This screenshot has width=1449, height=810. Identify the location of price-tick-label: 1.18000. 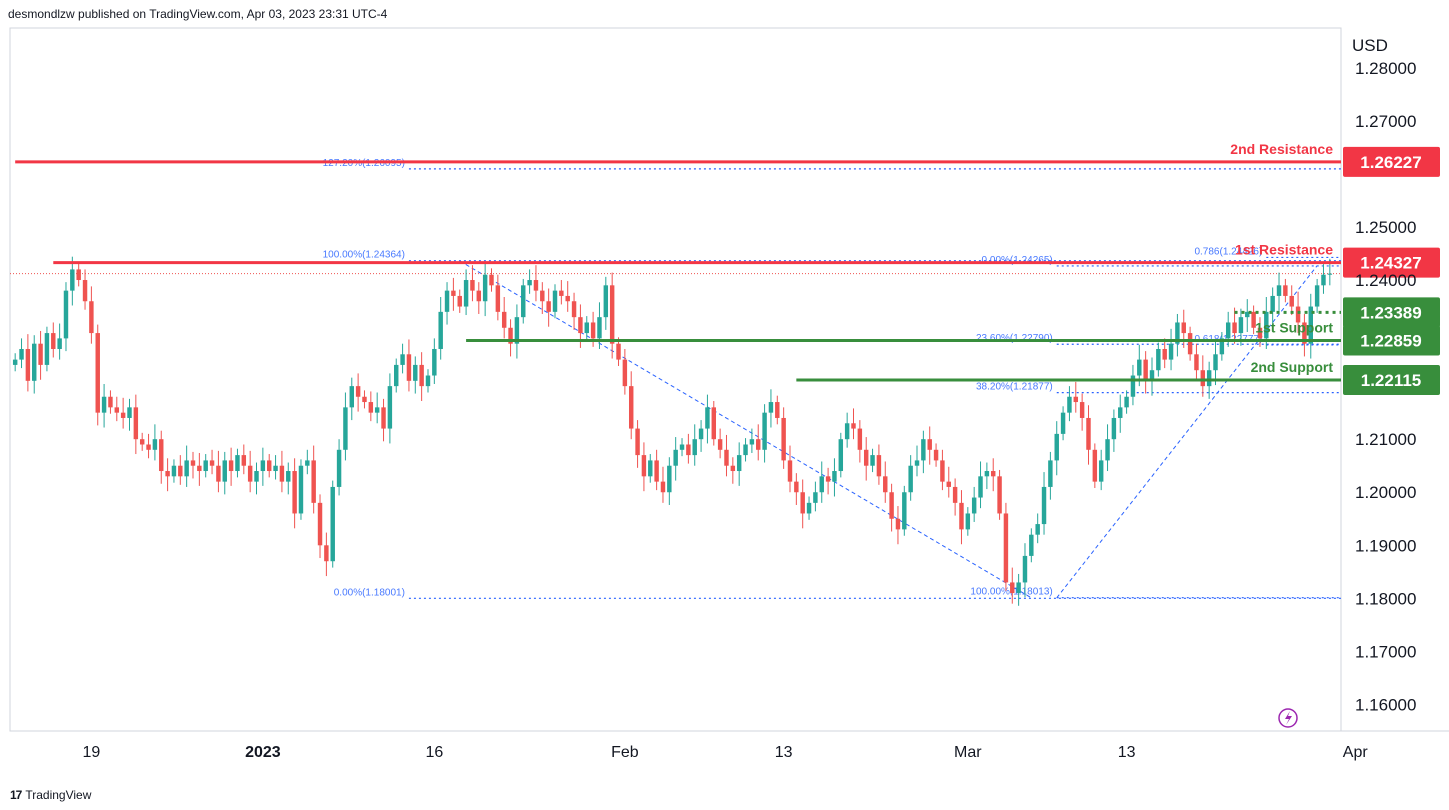
(1385, 598).